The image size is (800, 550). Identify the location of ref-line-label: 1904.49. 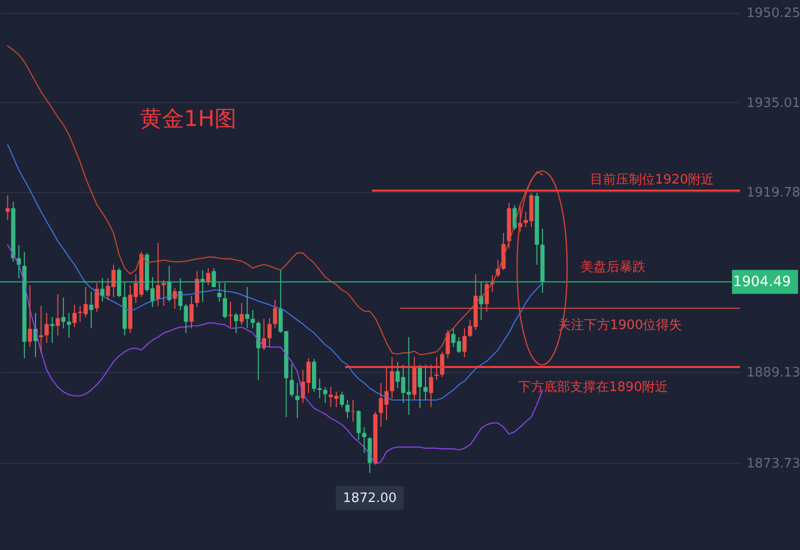
(762, 282).